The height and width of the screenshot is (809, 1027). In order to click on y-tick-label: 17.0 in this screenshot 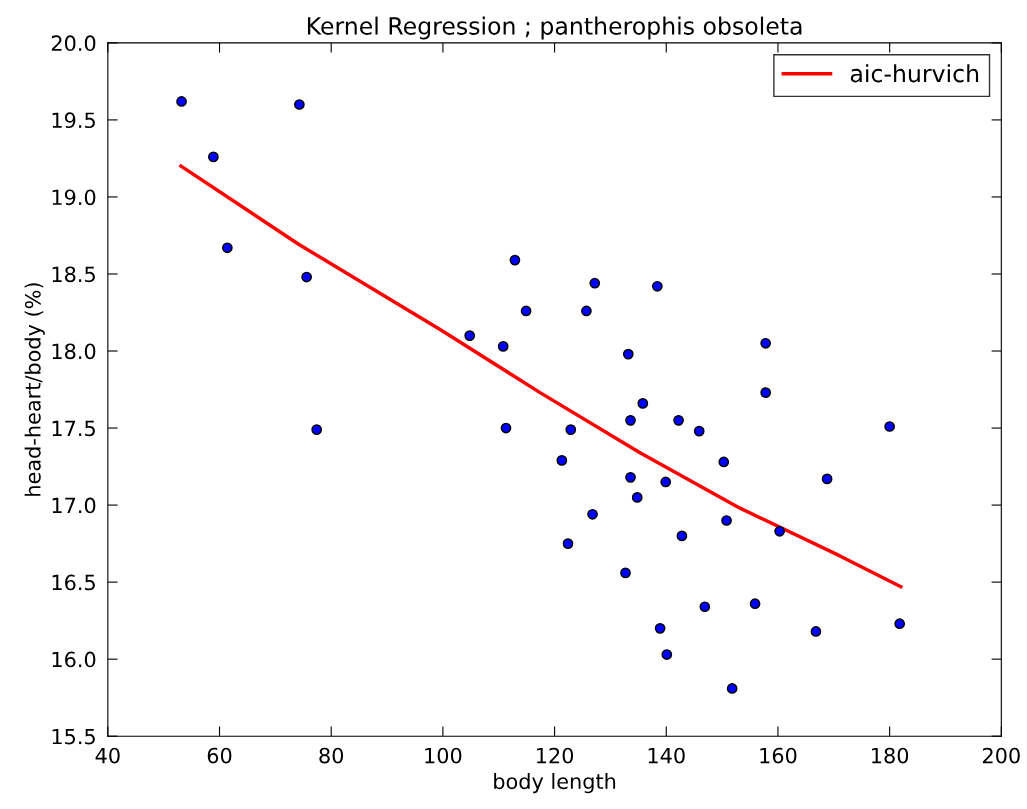, I will do `click(74, 505)`.